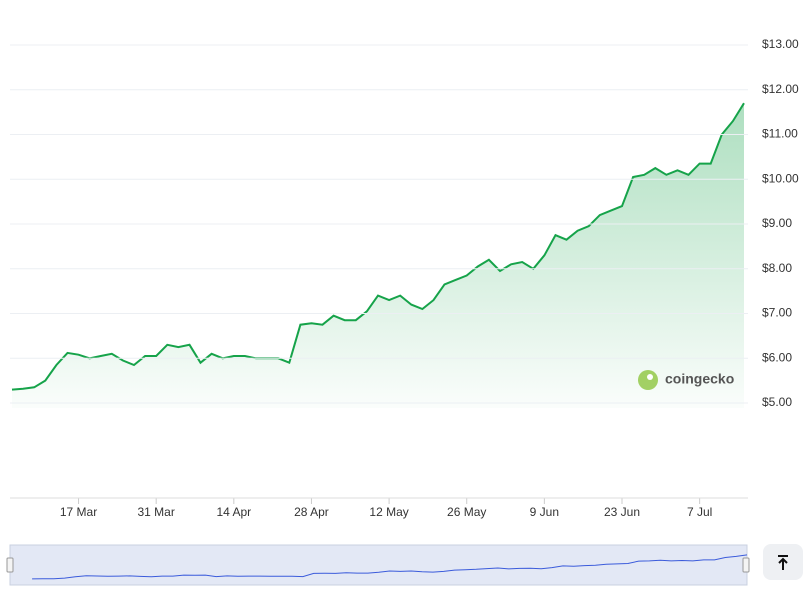  I want to click on x-tick-label: 31 Mar, so click(156, 512).